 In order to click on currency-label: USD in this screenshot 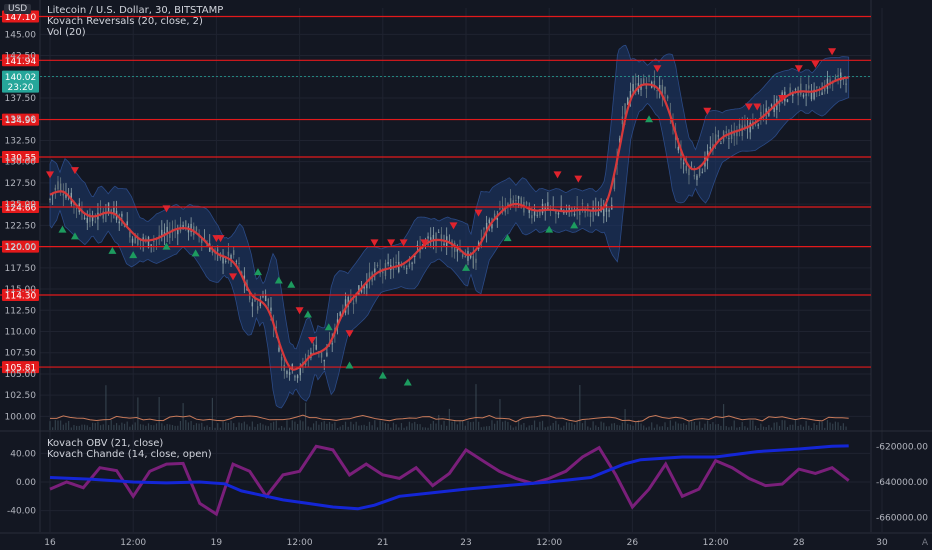, I will do `click(18, 9)`.